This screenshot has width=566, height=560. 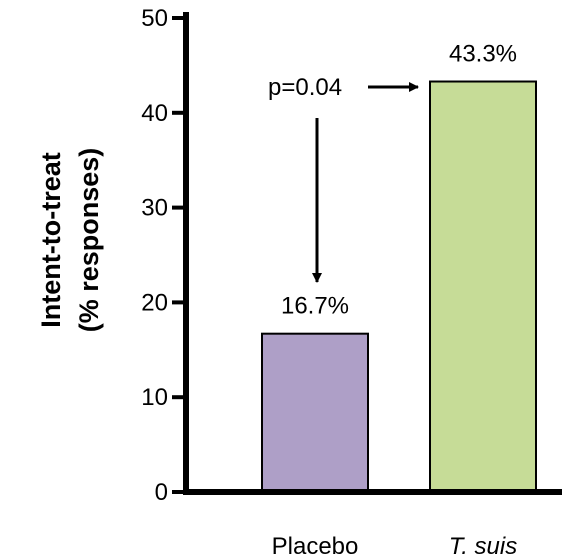 What do you see at coordinates (343, 178) in the screenshot?
I see `significance-annotation: p=0.04` at bounding box center [343, 178].